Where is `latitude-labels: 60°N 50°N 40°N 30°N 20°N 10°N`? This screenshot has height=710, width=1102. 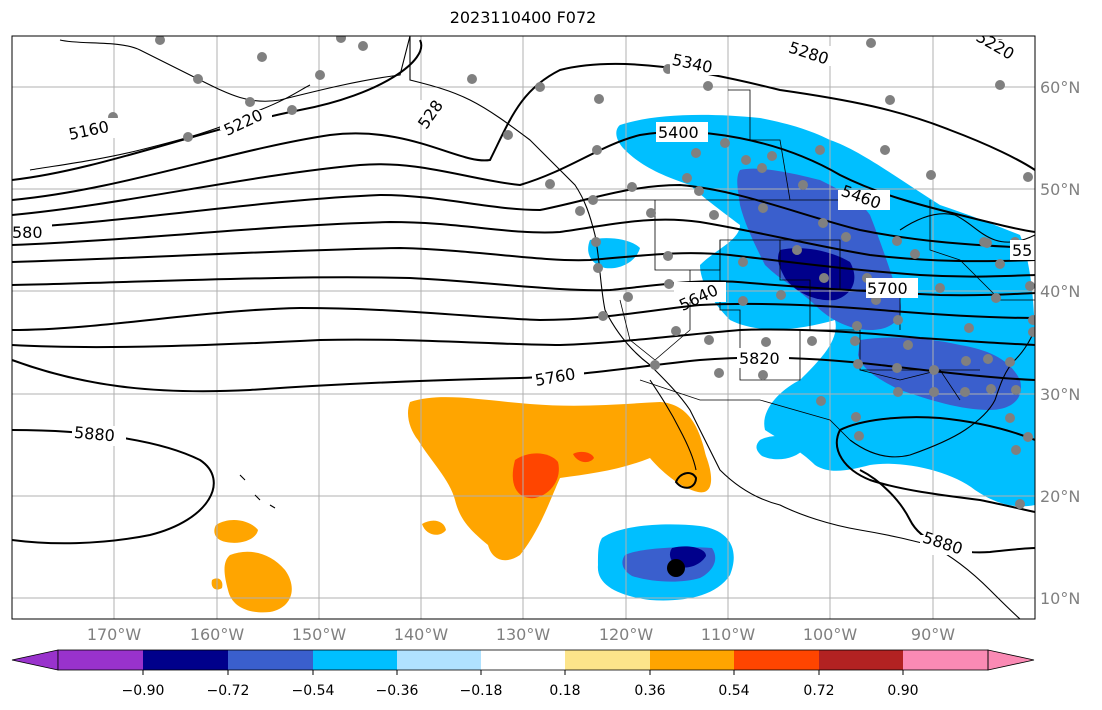 latitude-labels: 60°N 50°N 40°N 30°N 20°N 10°N is located at coordinates (1060, 343).